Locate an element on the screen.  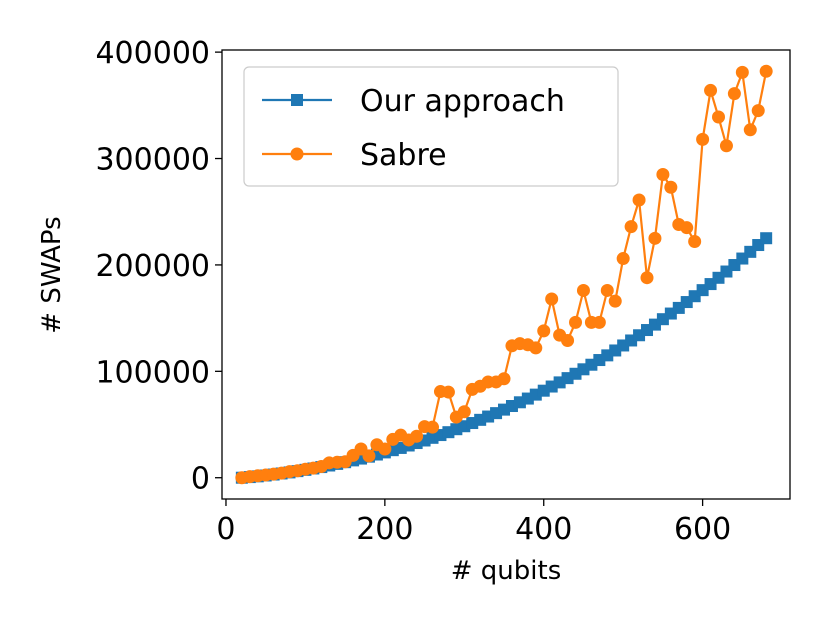
legend-box is located at coordinates (431, 126).